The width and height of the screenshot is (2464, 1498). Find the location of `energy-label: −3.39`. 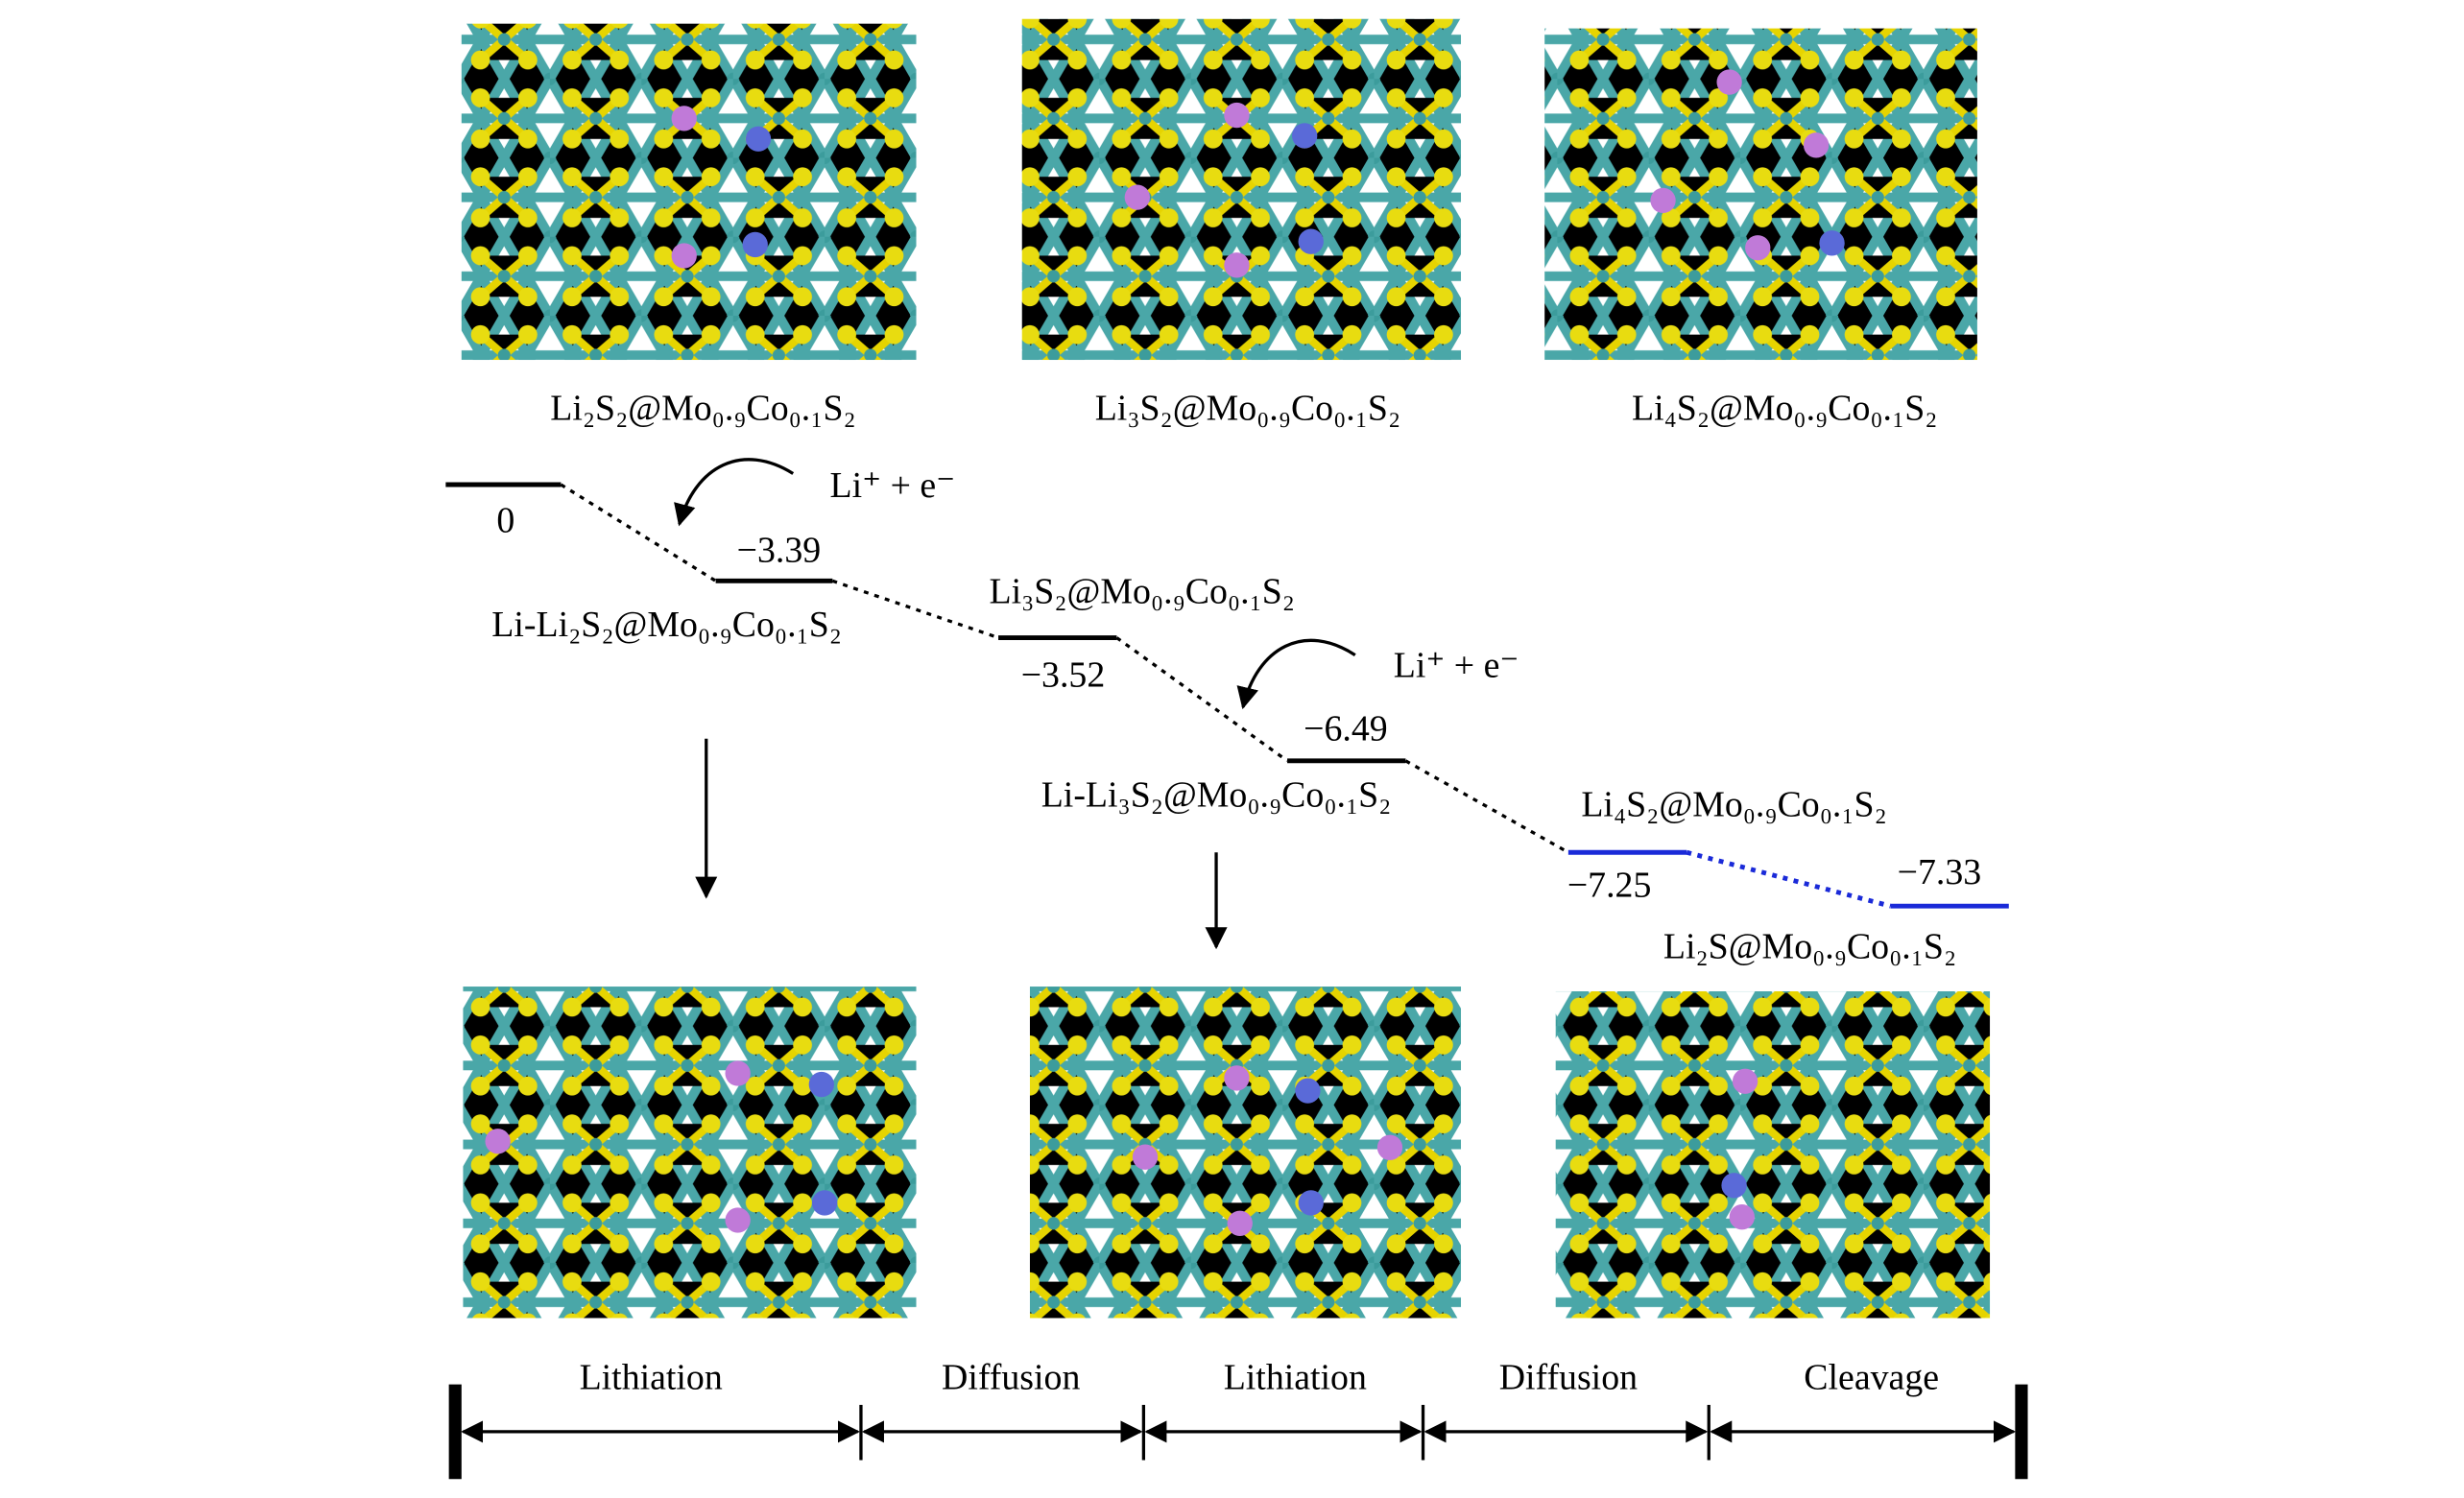

energy-label: −3.39 is located at coordinates (779, 551).